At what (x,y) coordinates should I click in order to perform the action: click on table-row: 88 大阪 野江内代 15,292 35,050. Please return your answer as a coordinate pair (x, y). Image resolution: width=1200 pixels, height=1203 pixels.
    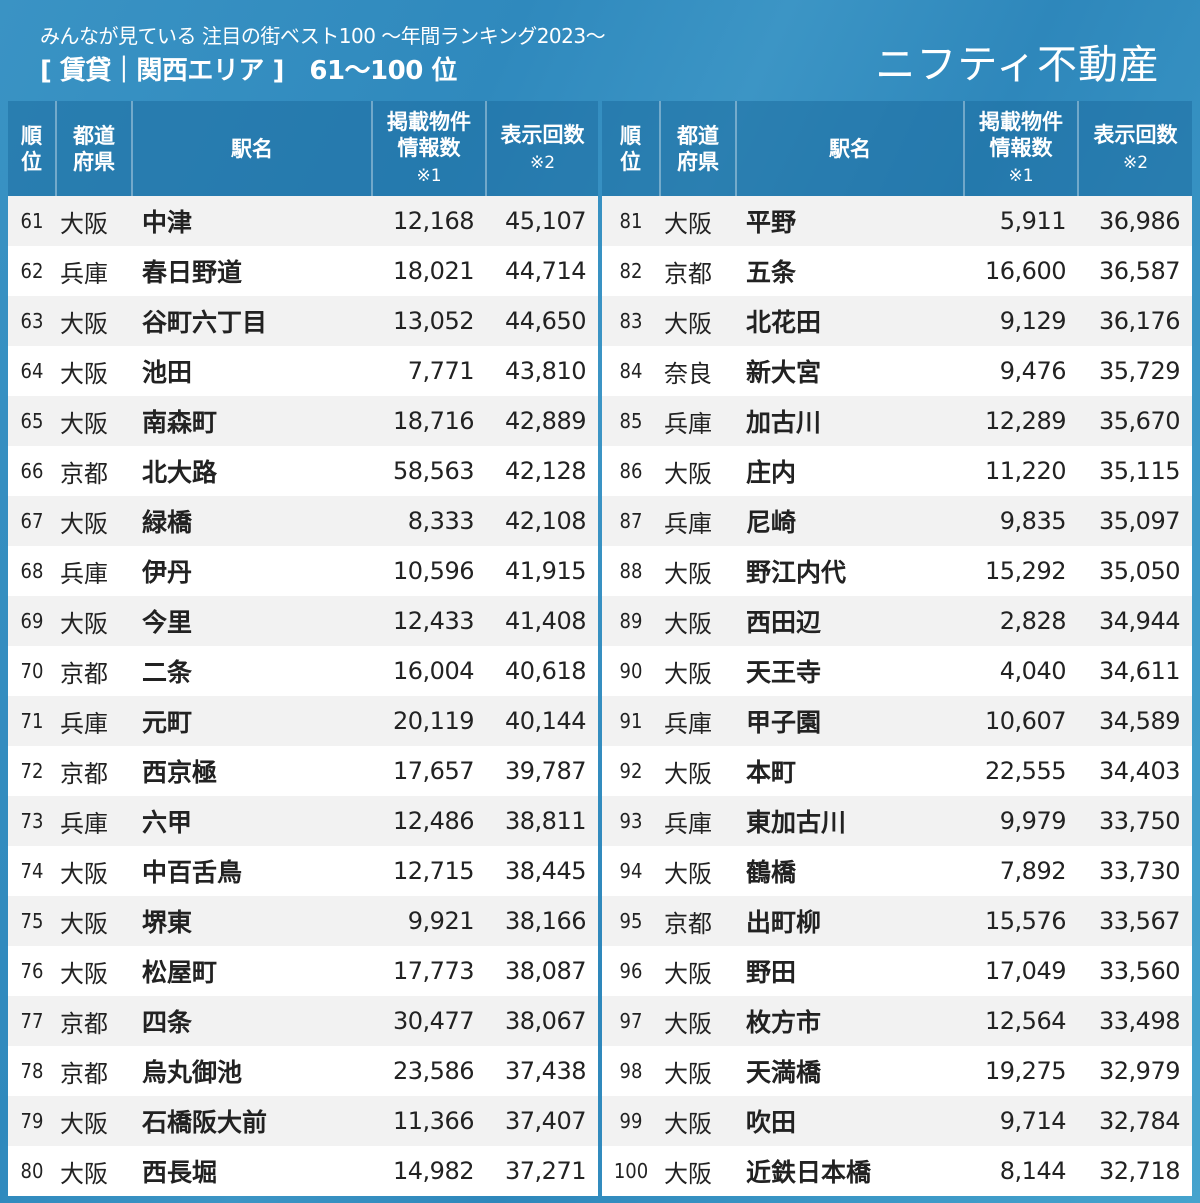
    Looking at the image, I should click on (897, 571).